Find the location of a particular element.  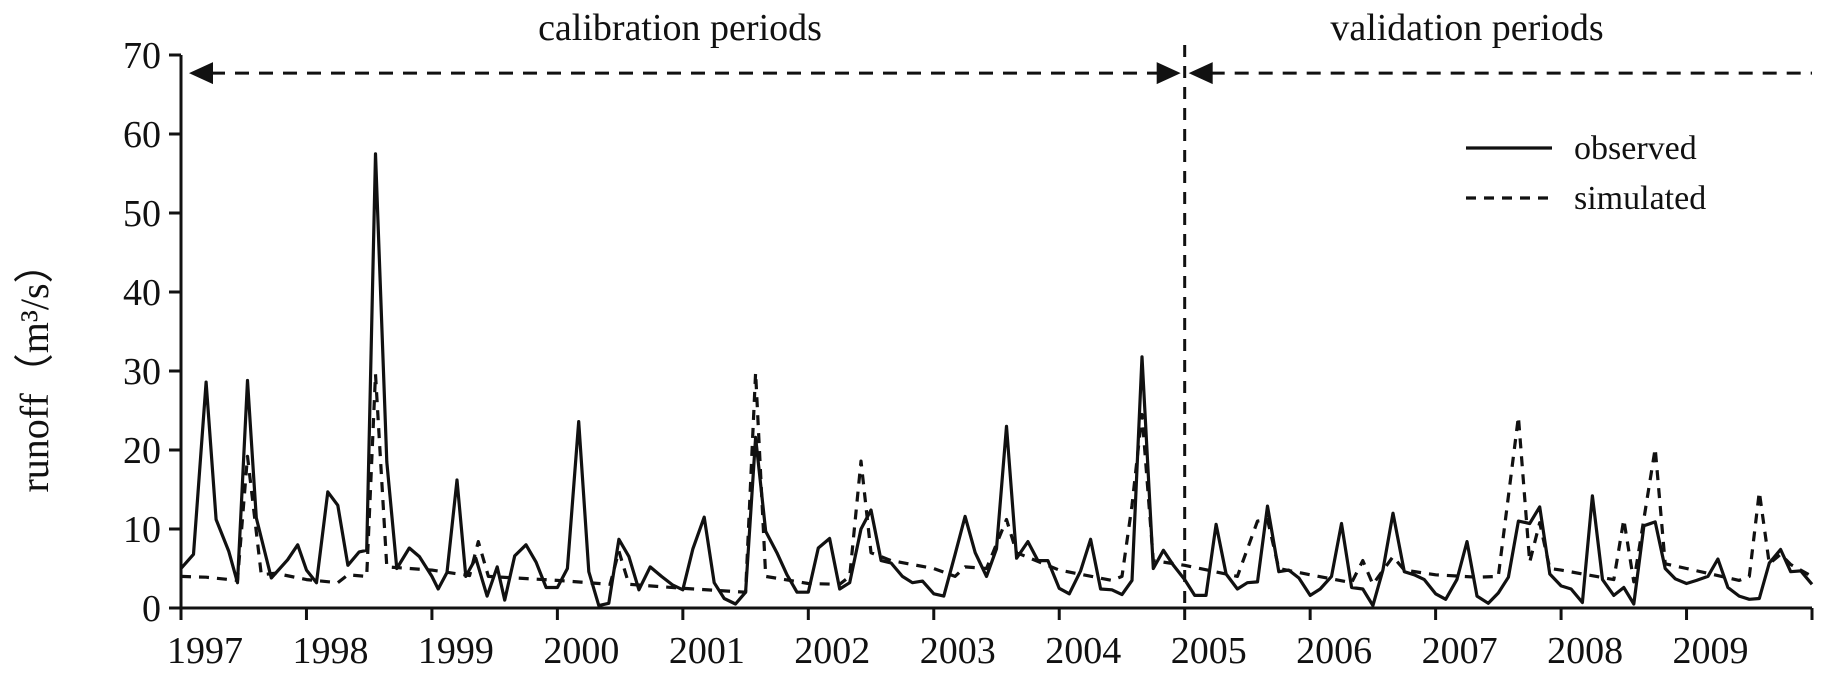

y-tick-label: 50 is located at coordinates (142, 214).